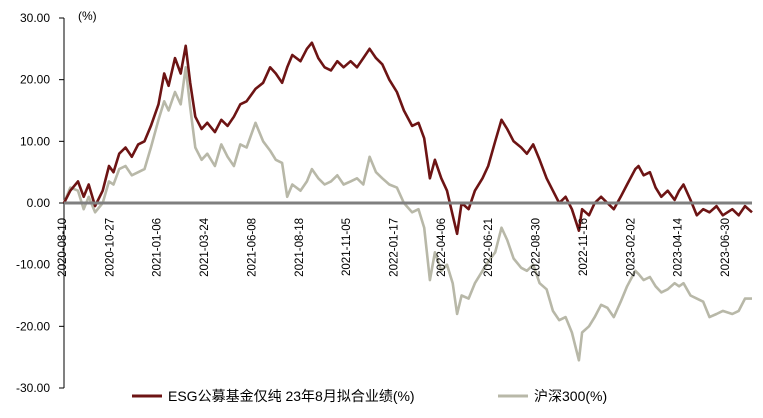 The image size is (763, 418). What do you see at coordinates (291, 396) in the screenshot?
I see `legend-label-0: ESG公募基金仅纯 23年8月拟合业绩(%)` at bounding box center [291, 396].